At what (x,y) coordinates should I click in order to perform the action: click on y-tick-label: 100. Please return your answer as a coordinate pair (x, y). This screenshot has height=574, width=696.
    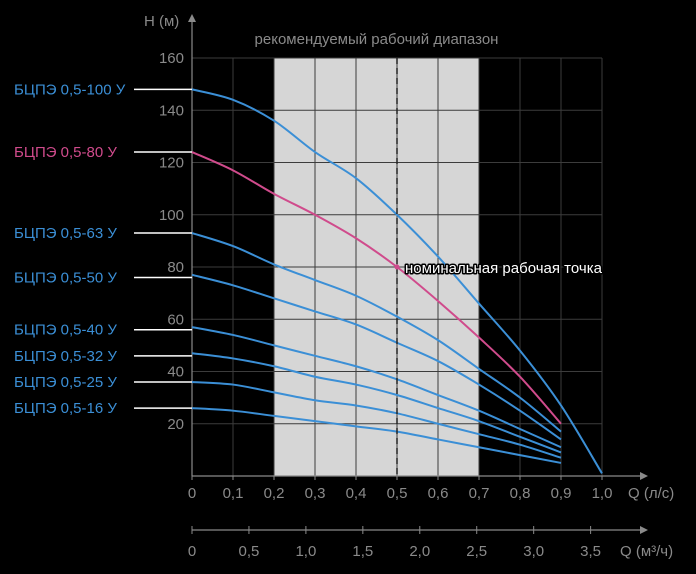
    Looking at the image, I should click on (171, 215).